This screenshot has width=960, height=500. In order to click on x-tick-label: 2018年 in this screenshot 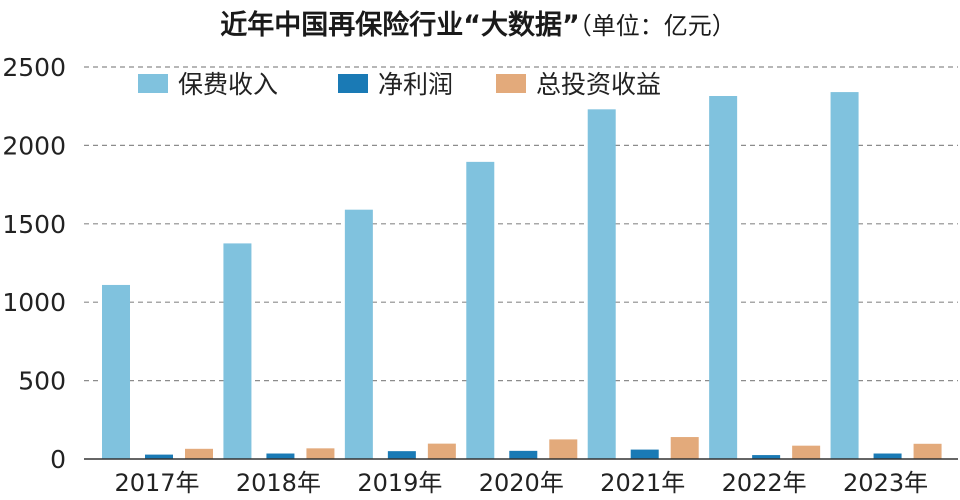, I will do `click(278, 483)`.